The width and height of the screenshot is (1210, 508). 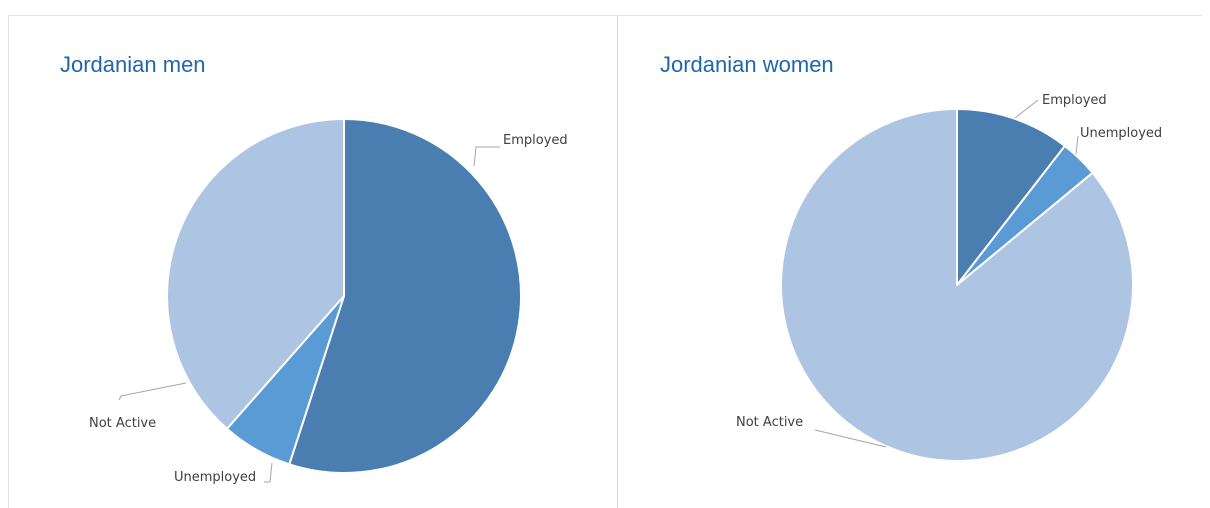 I want to click on leader-line-men-employed, so click(x=486, y=156).